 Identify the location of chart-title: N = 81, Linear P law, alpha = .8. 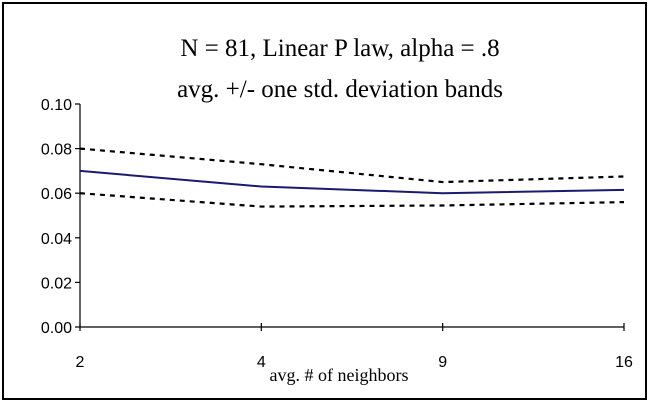
(339, 48).